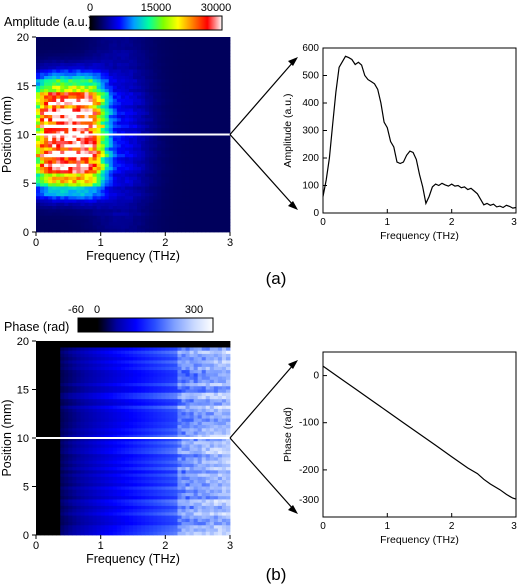 This screenshot has width=520, height=584. What do you see at coordinates (23, 136) in the screenshot?
I see `amplitude-heatmap-y-tick-2: 10` at bounding box center [23, 136].